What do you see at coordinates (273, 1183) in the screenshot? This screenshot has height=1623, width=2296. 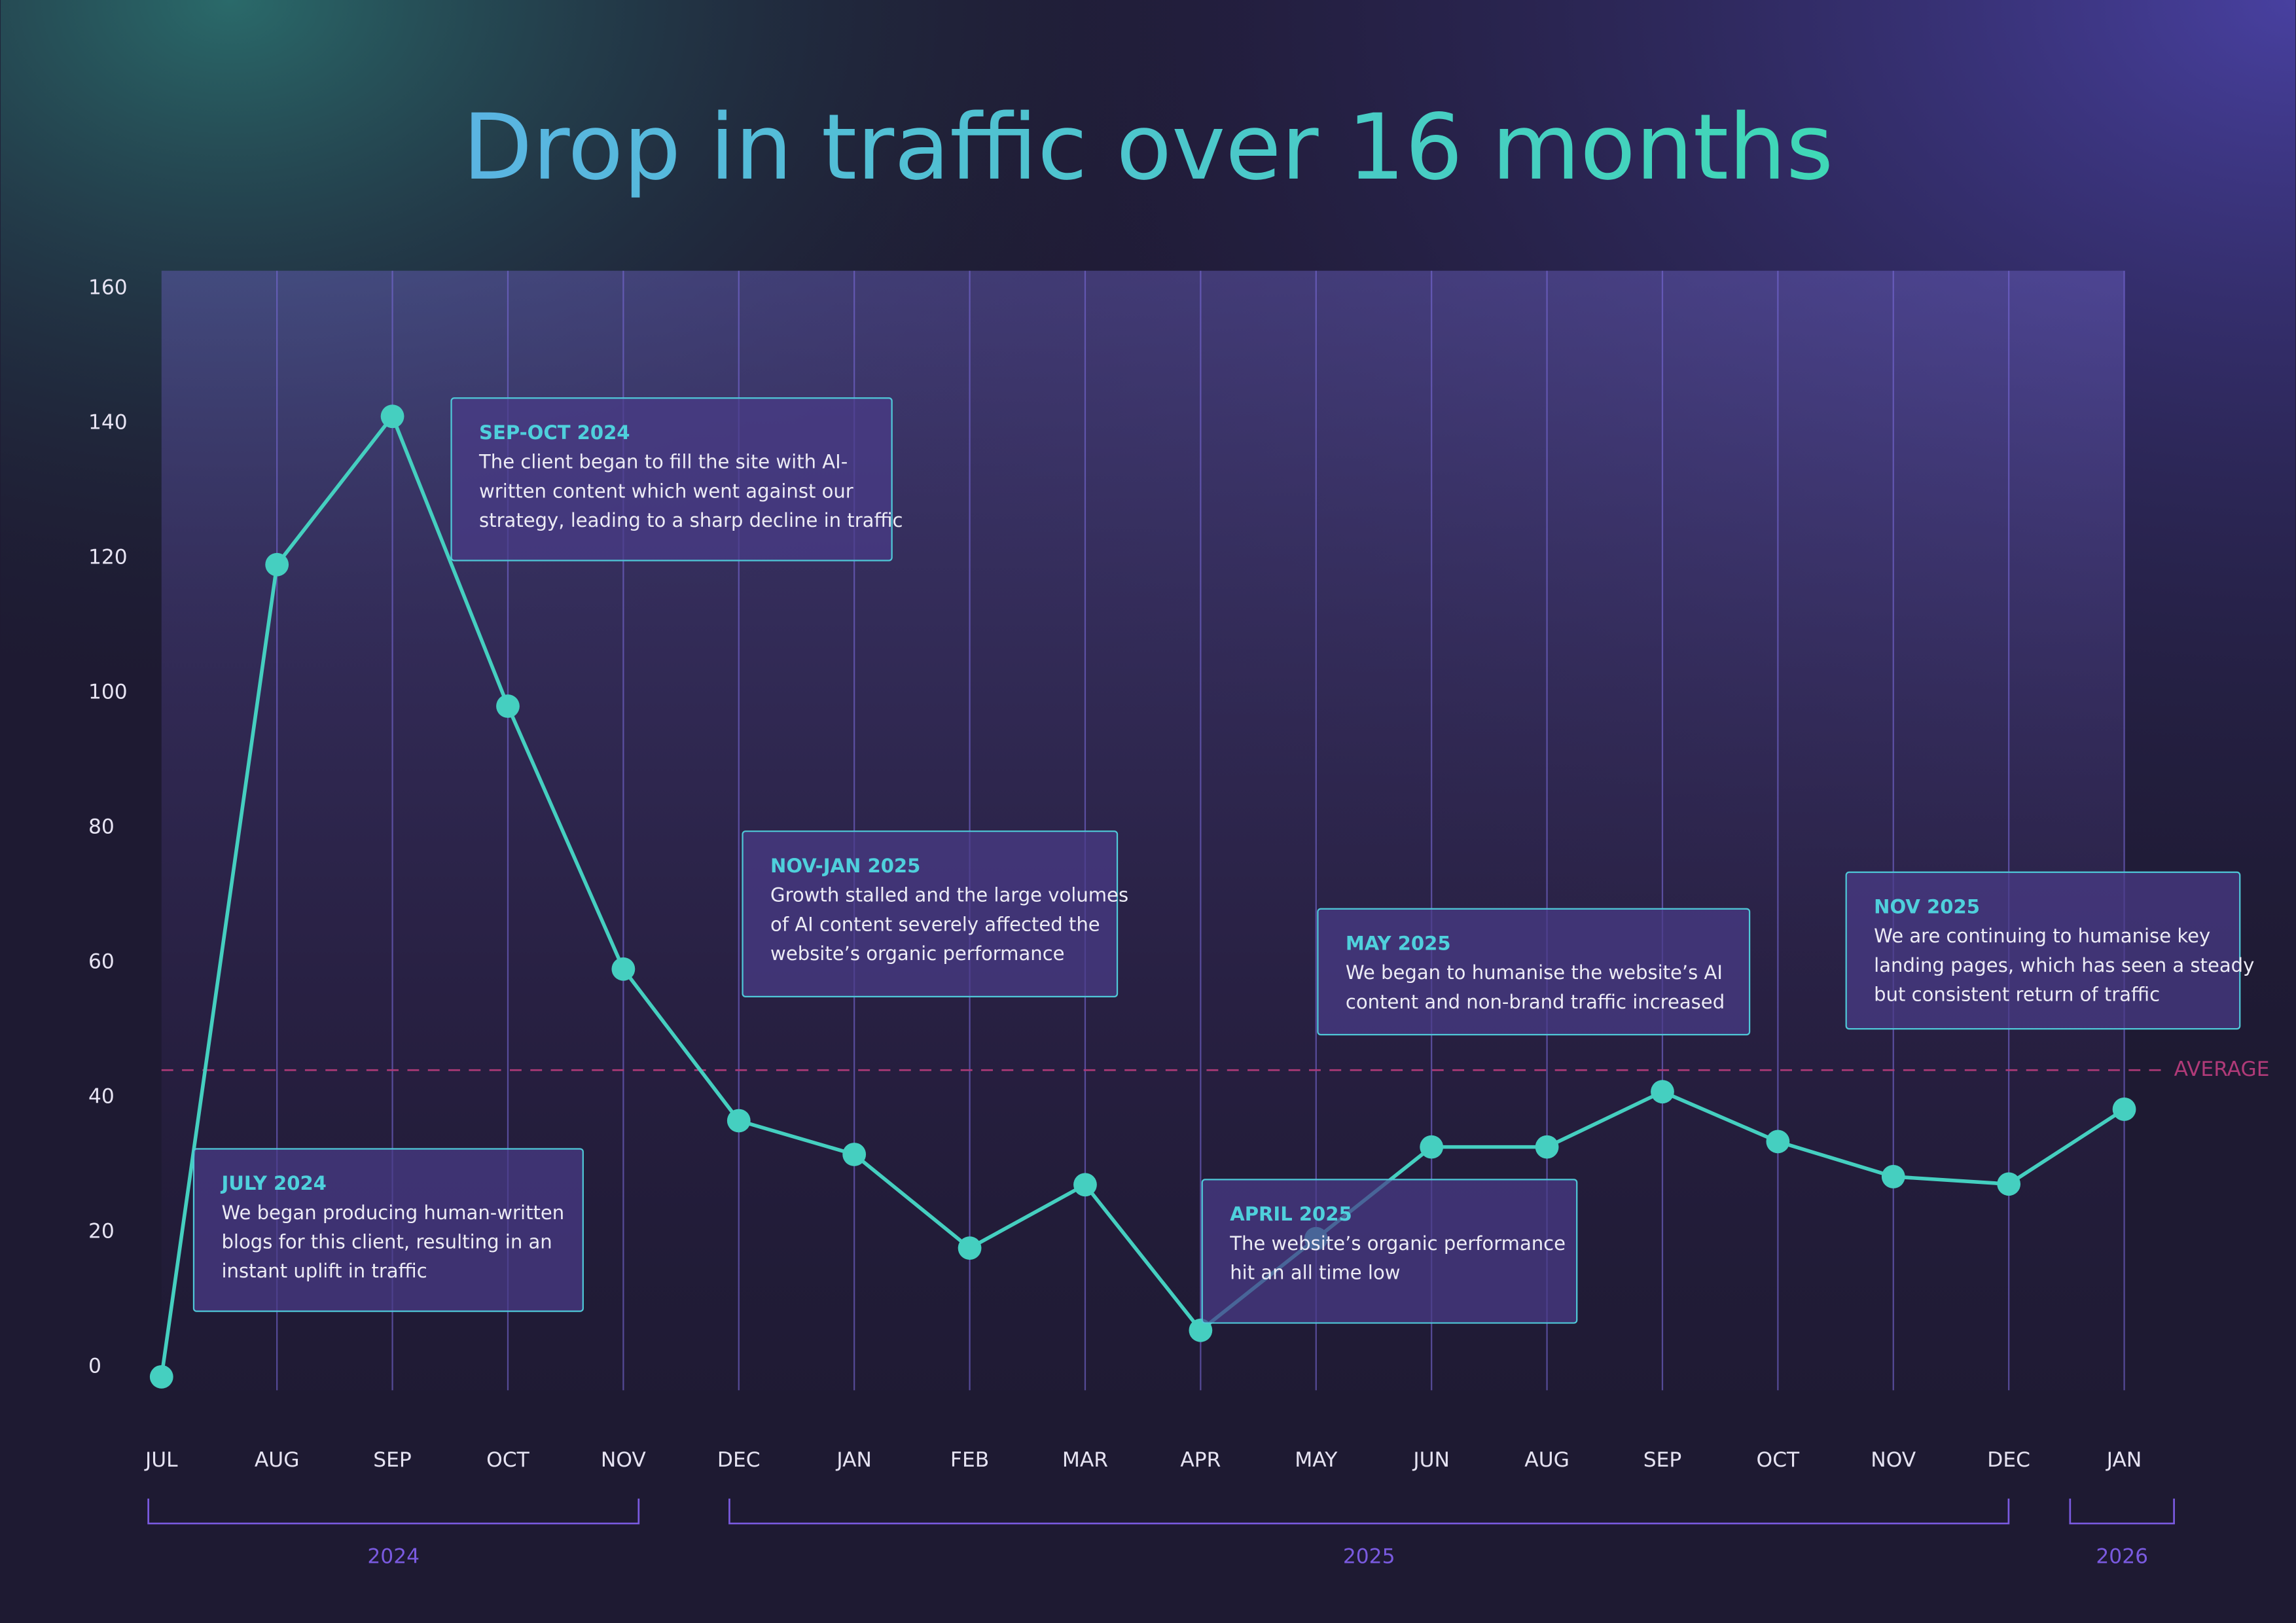 I see `annotation-title: JULY 2024` at bounding box center [273, 1183].